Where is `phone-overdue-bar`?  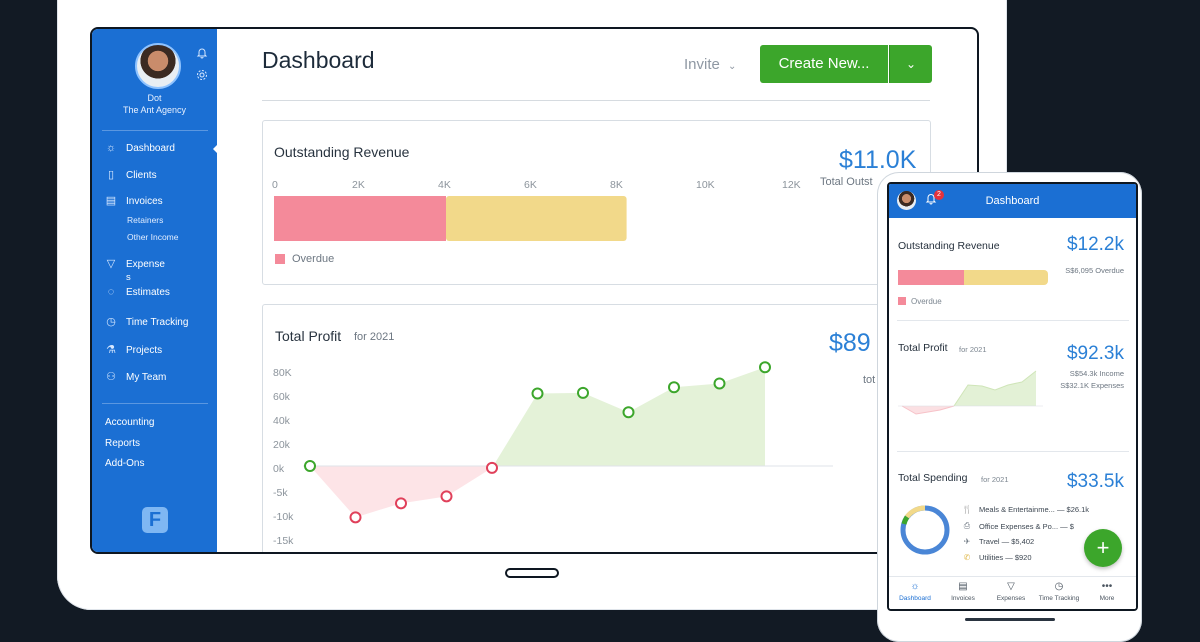 phone-overdue-bar is located at coordinates (931, 277).